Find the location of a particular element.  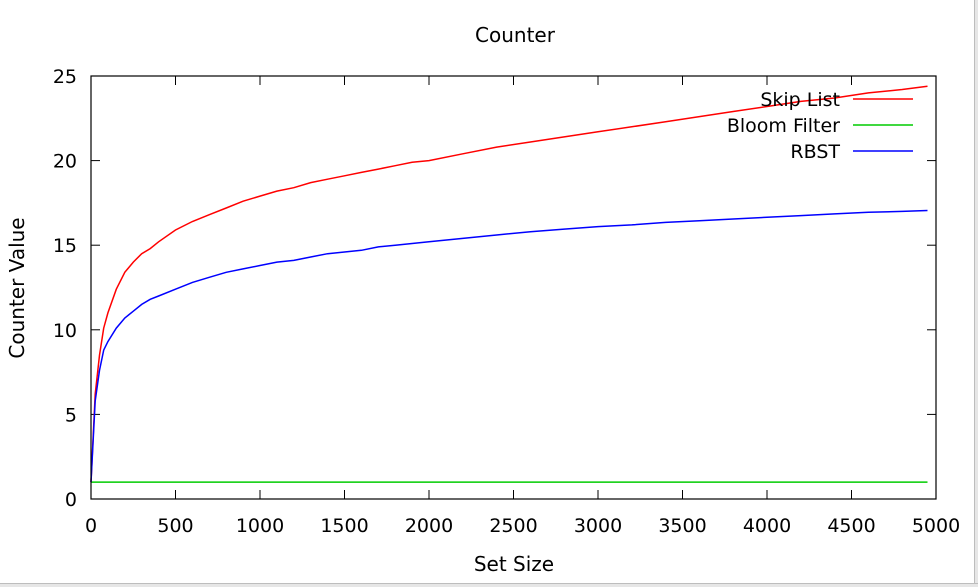

y-tick-label: 20 is located at coordinates (65, 162).